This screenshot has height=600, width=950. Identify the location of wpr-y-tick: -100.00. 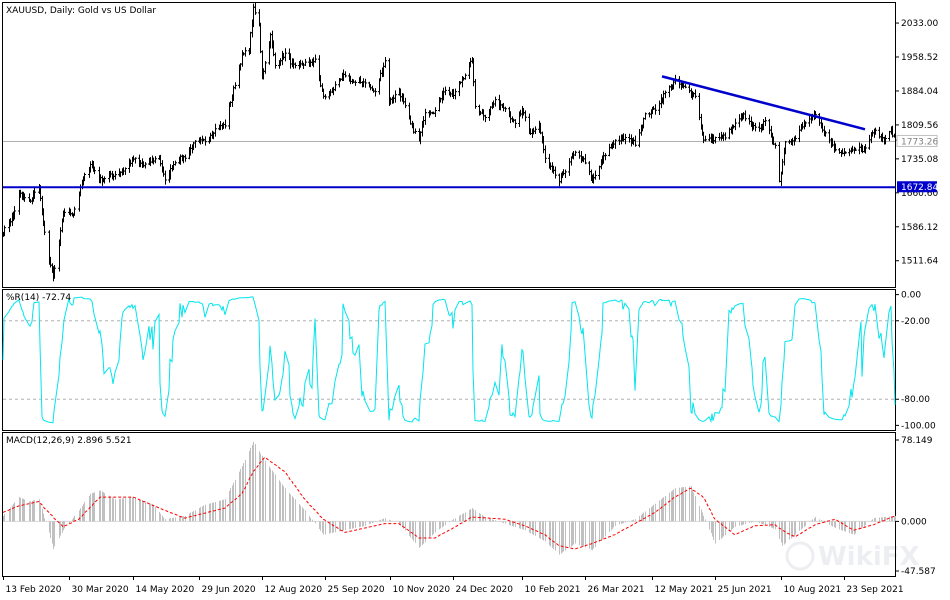
(918, 426).